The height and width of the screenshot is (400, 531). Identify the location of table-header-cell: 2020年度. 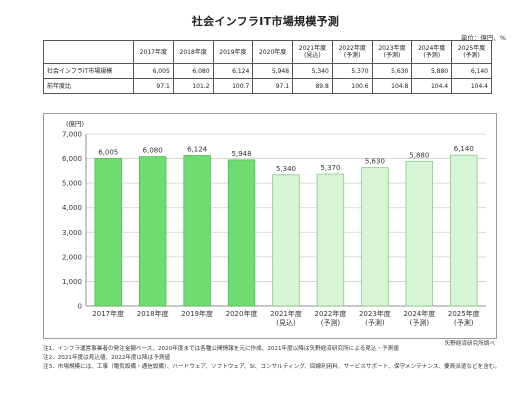
(273, 52).